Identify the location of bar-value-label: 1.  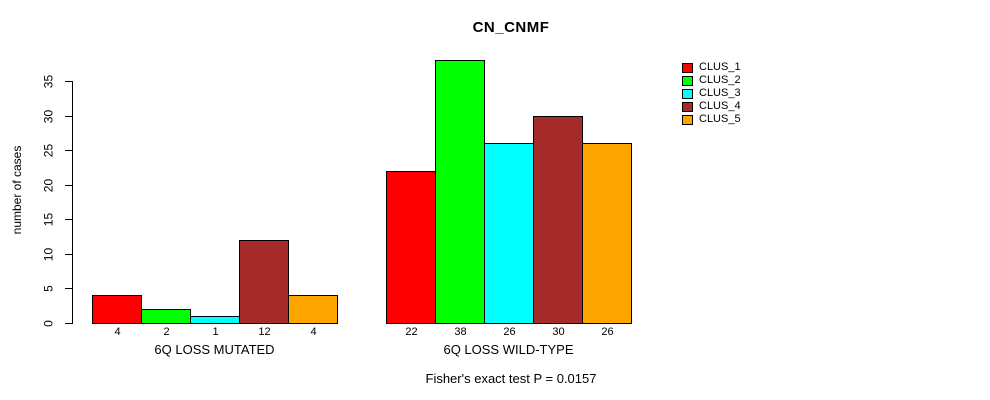
(215, 332).